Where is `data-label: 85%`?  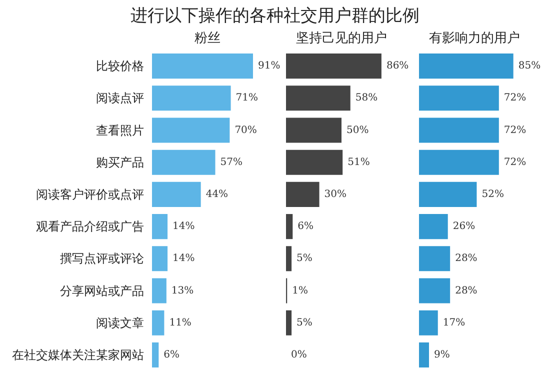
data-label: 85% is located at coordinates (529, 66).